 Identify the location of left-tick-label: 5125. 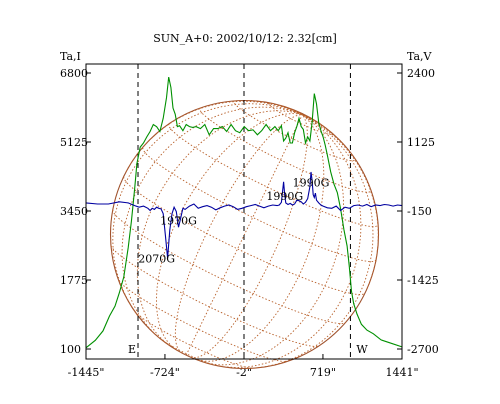
(74, 142).